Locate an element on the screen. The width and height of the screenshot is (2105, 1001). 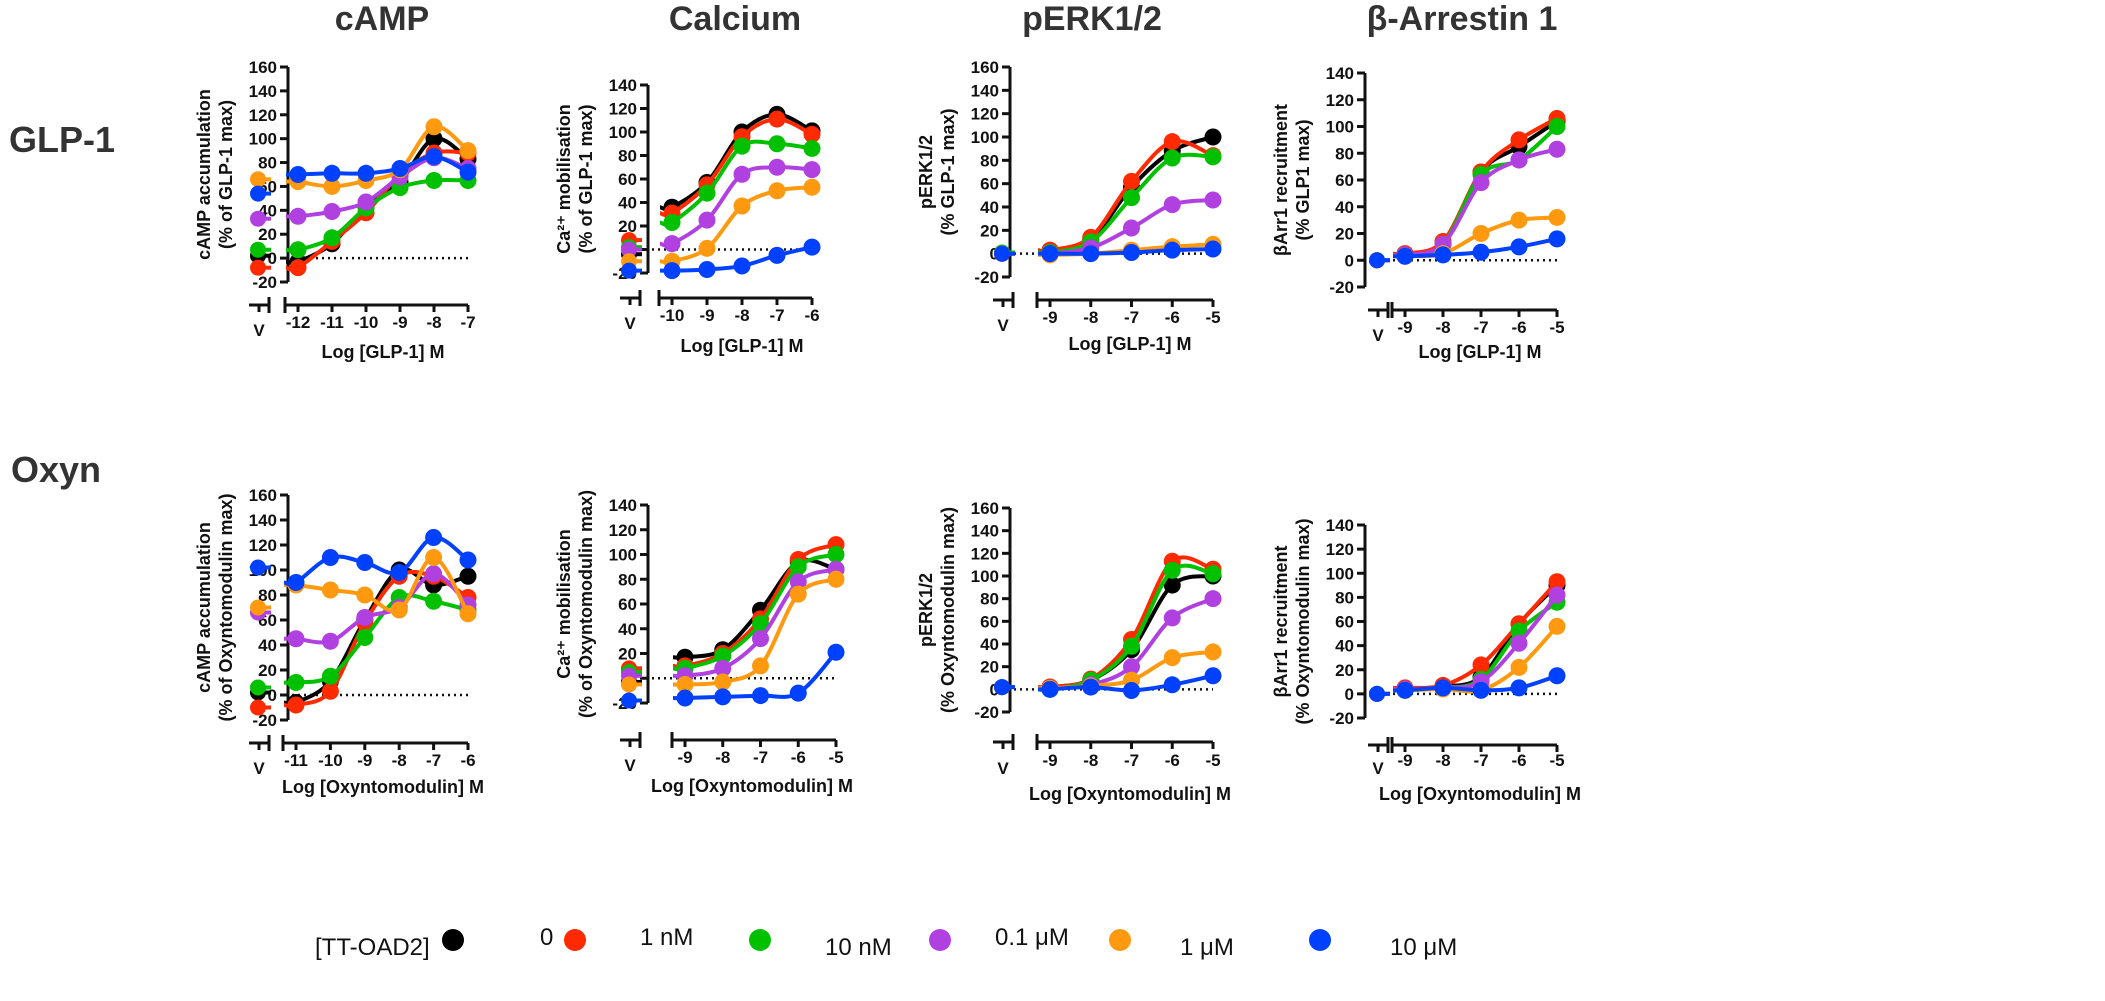
y-tick-label: 160 is located at coordinates (263, 67).